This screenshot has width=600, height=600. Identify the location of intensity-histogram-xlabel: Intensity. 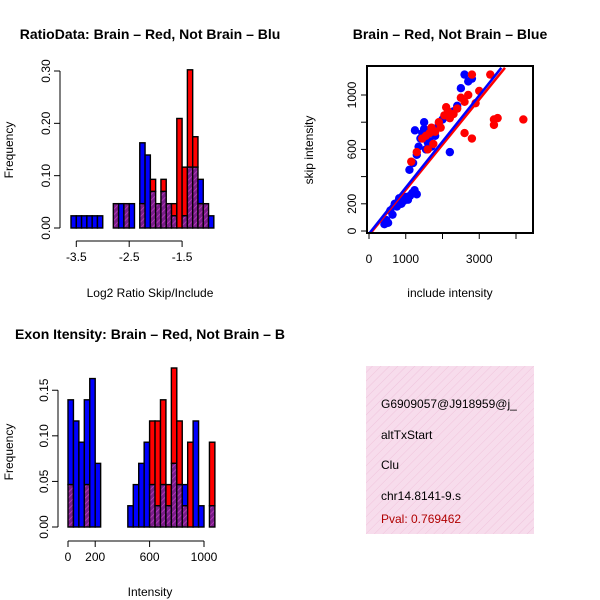
(150, 592).